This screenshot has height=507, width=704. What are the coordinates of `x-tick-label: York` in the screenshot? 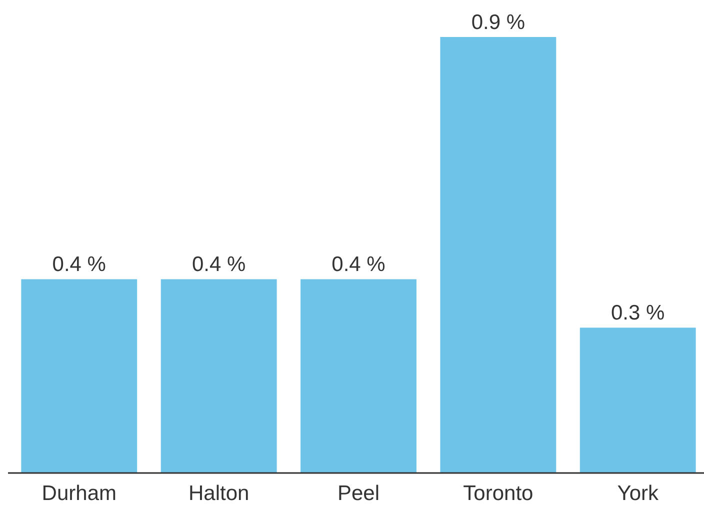 It's located at (638, 493).